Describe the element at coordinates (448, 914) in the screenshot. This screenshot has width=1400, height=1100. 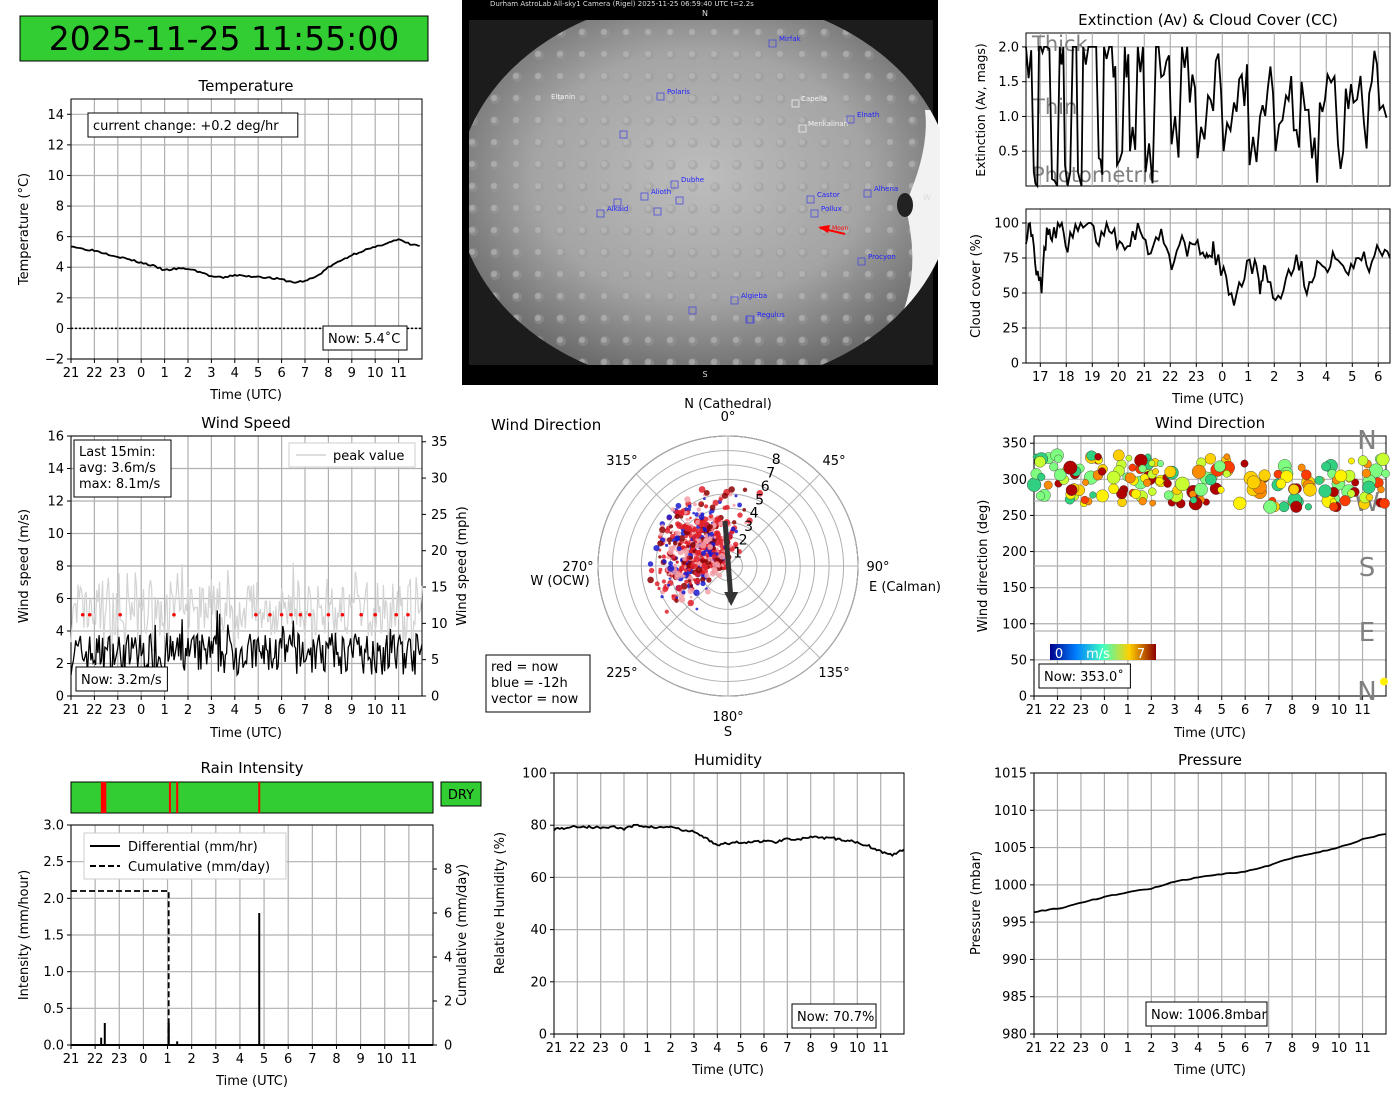
I see `y-tick-label-right: 6` at that location.